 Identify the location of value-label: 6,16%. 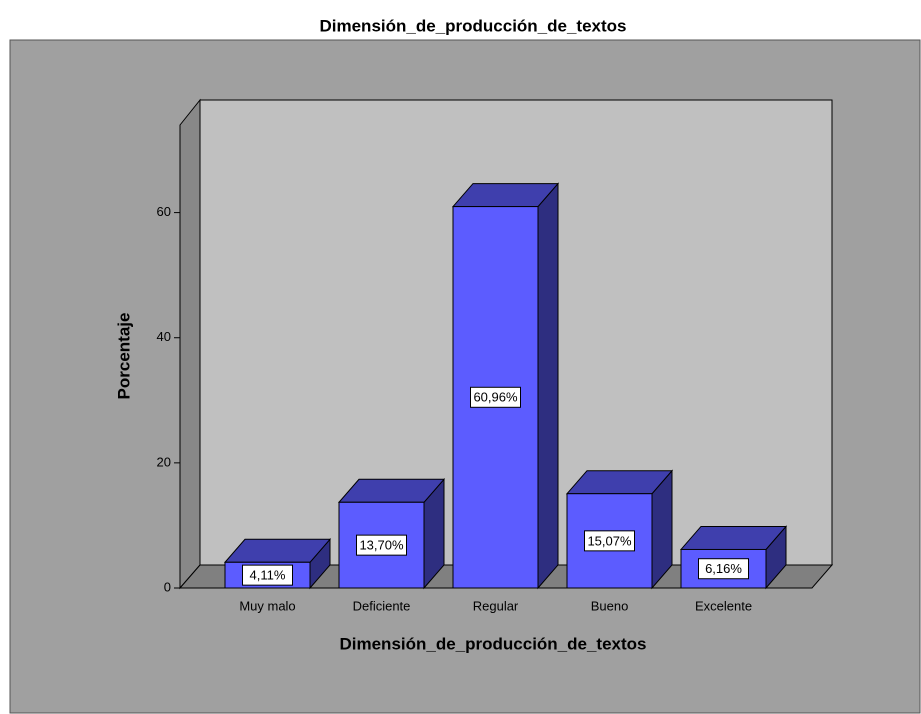
(723, 568).